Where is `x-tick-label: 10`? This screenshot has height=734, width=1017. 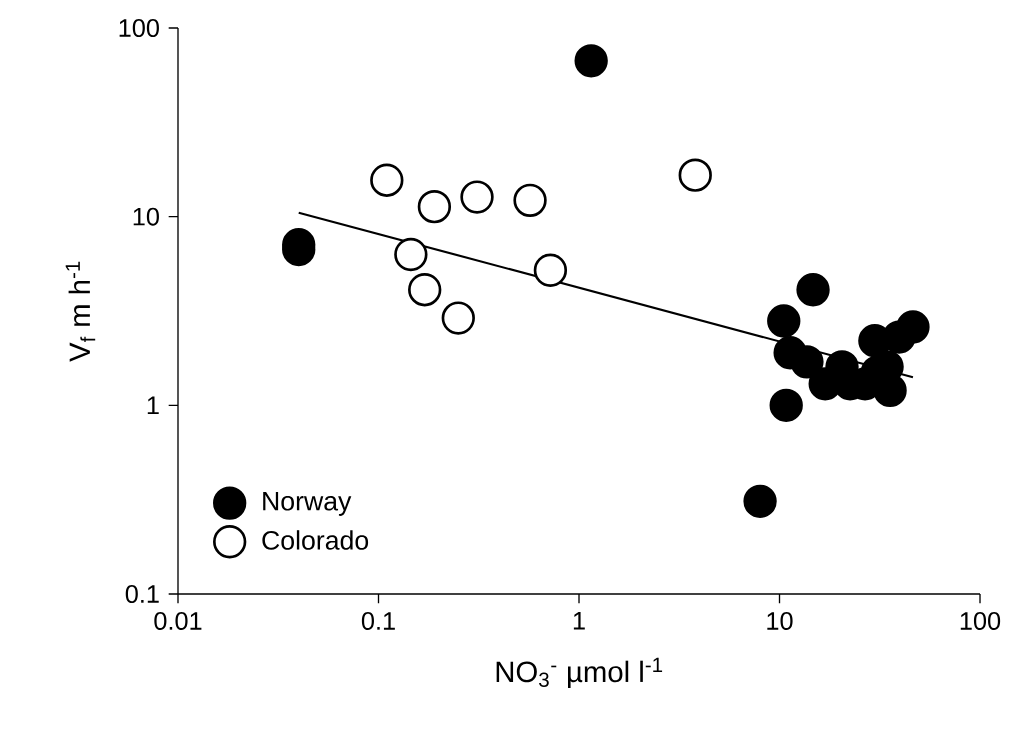
x-tick-label: 10 is located at coordinates (780, 620).